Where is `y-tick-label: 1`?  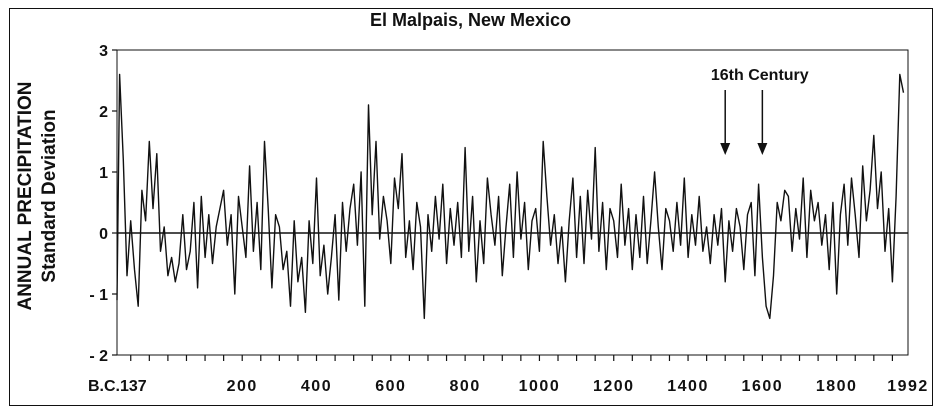
y-tick-label: 1 is located at coordinates (103, 173).